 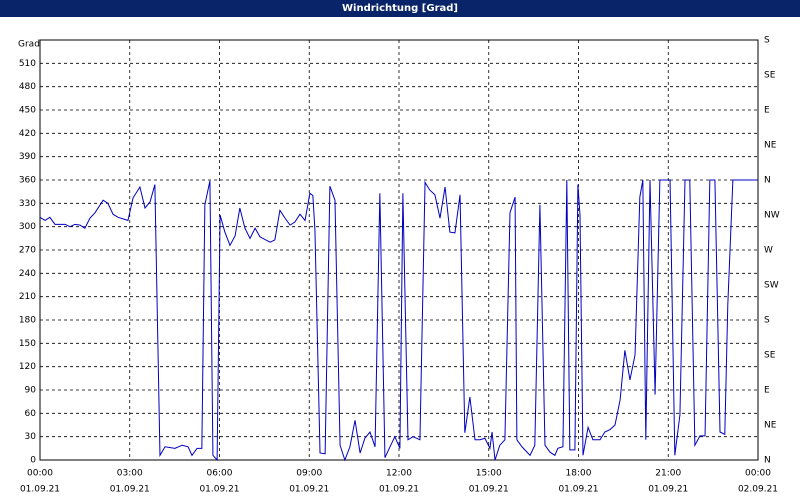 I want to click on y-tick-label: 90, so click(x=31, y=391).